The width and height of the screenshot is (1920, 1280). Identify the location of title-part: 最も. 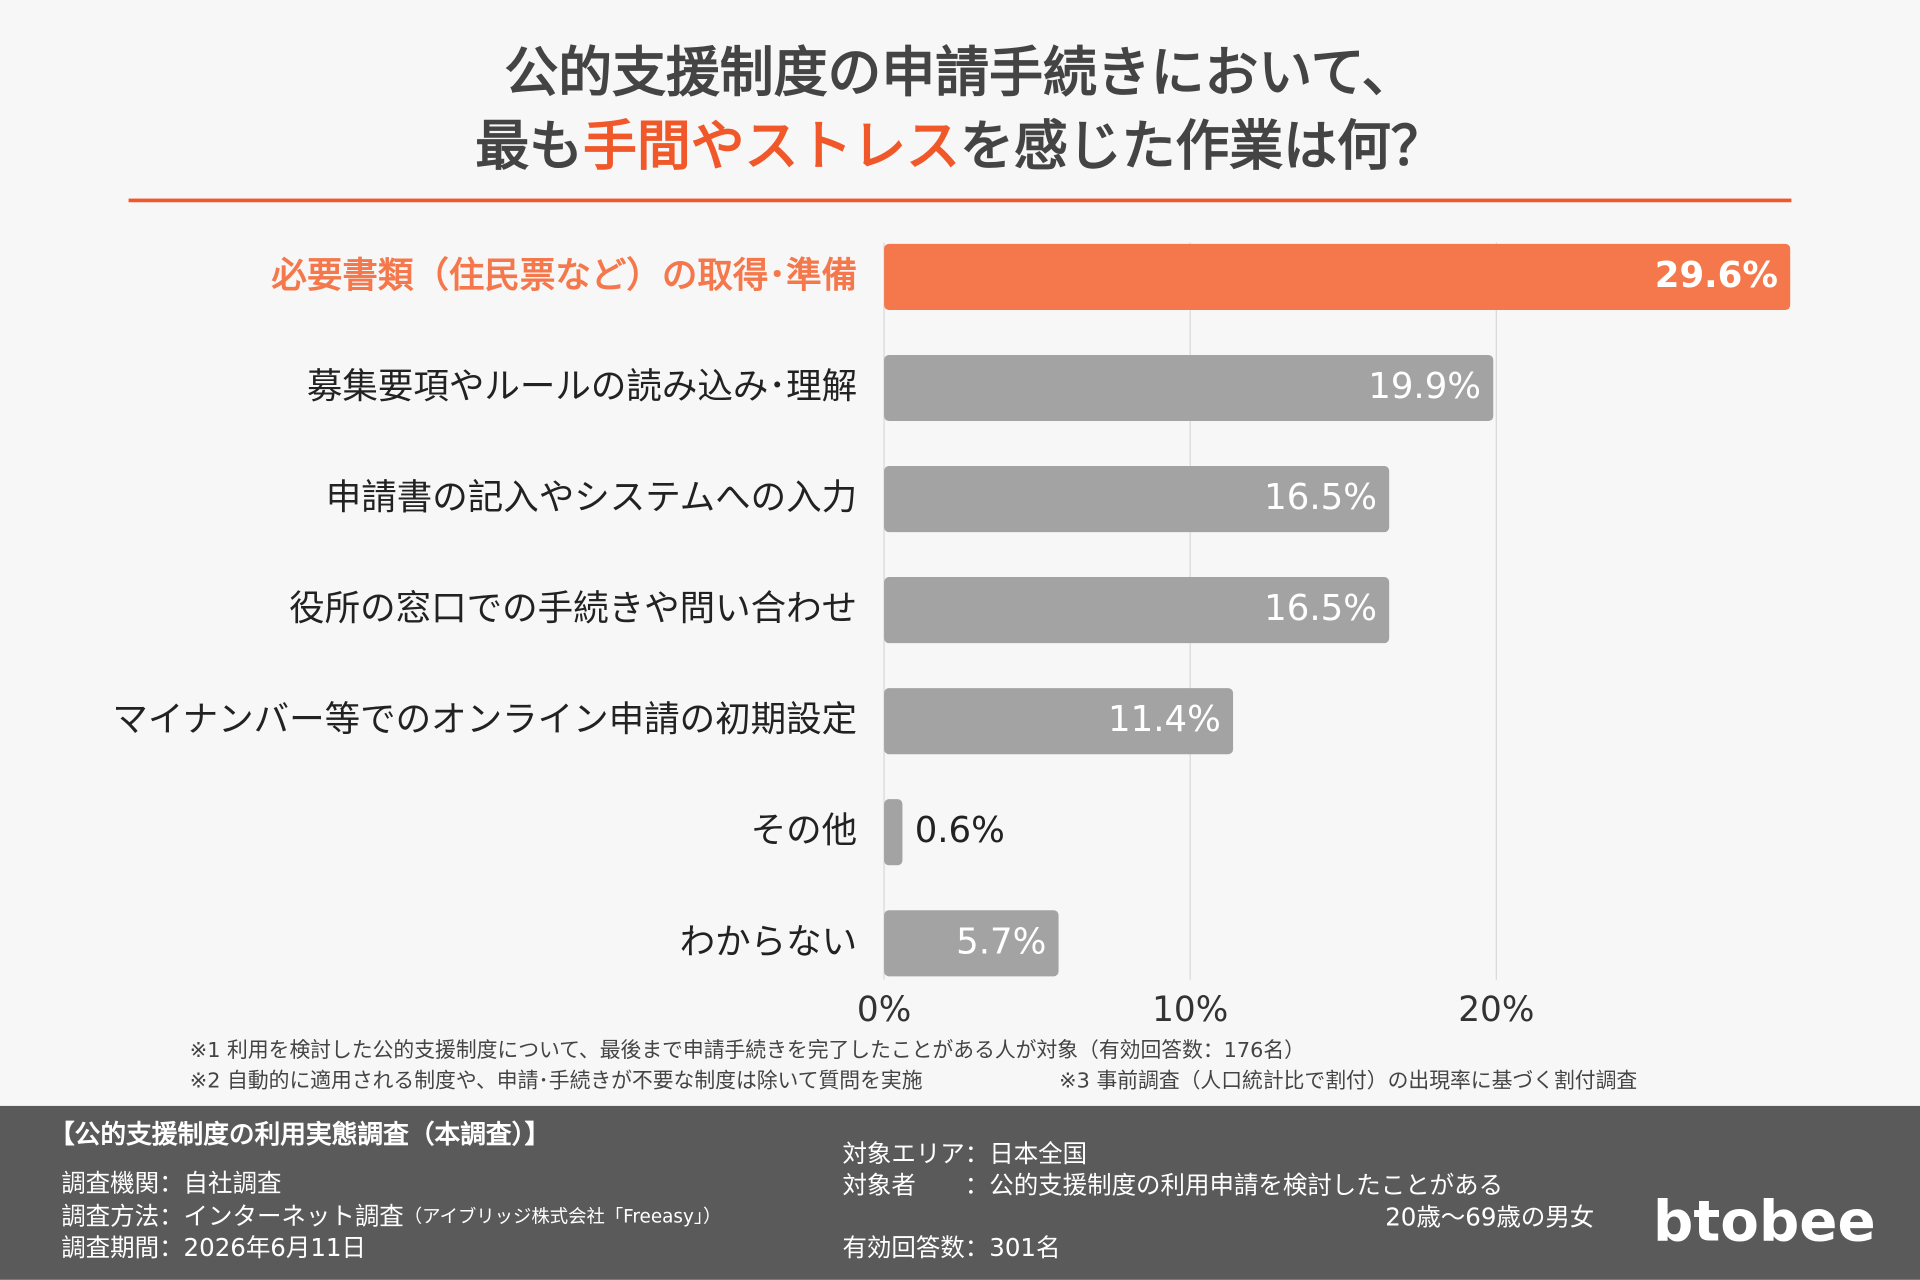
(529, 145).